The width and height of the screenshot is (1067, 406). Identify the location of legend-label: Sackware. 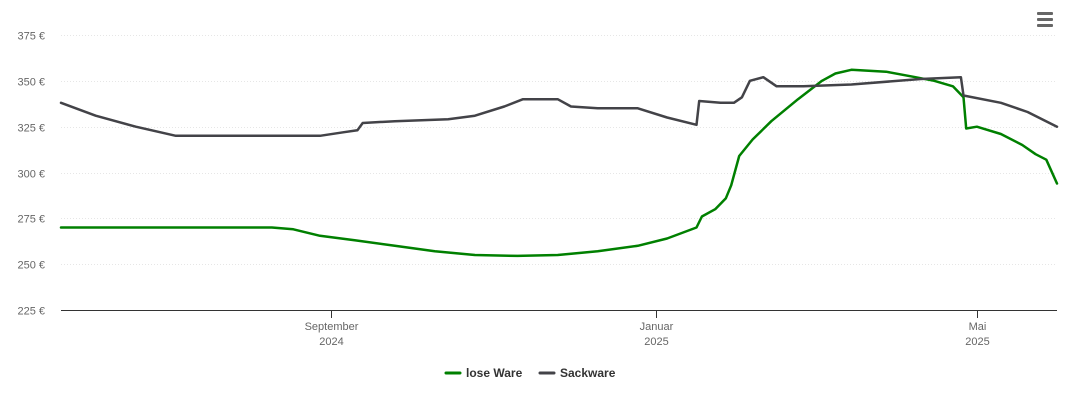
(588, 373).